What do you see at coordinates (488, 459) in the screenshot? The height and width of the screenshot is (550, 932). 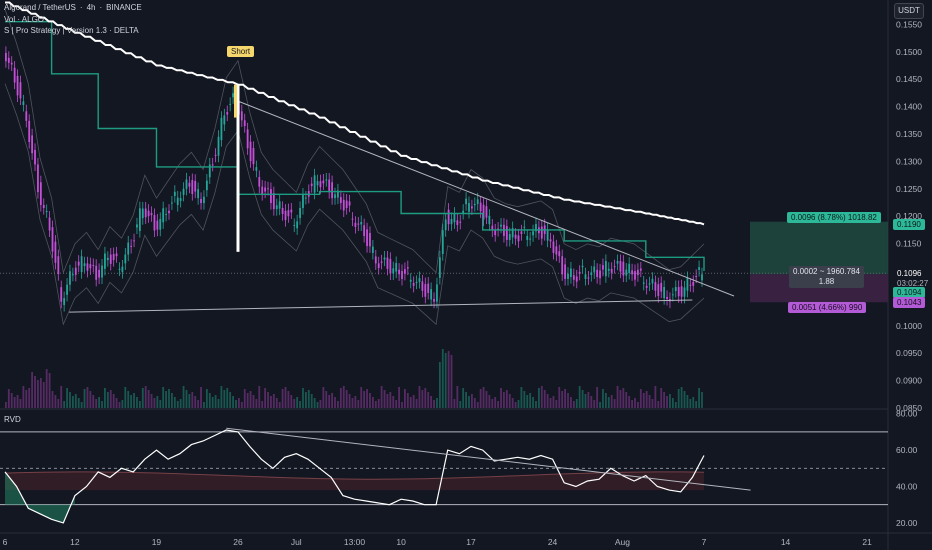 I see `rvd-trendline` at bounding box center [488, 459].